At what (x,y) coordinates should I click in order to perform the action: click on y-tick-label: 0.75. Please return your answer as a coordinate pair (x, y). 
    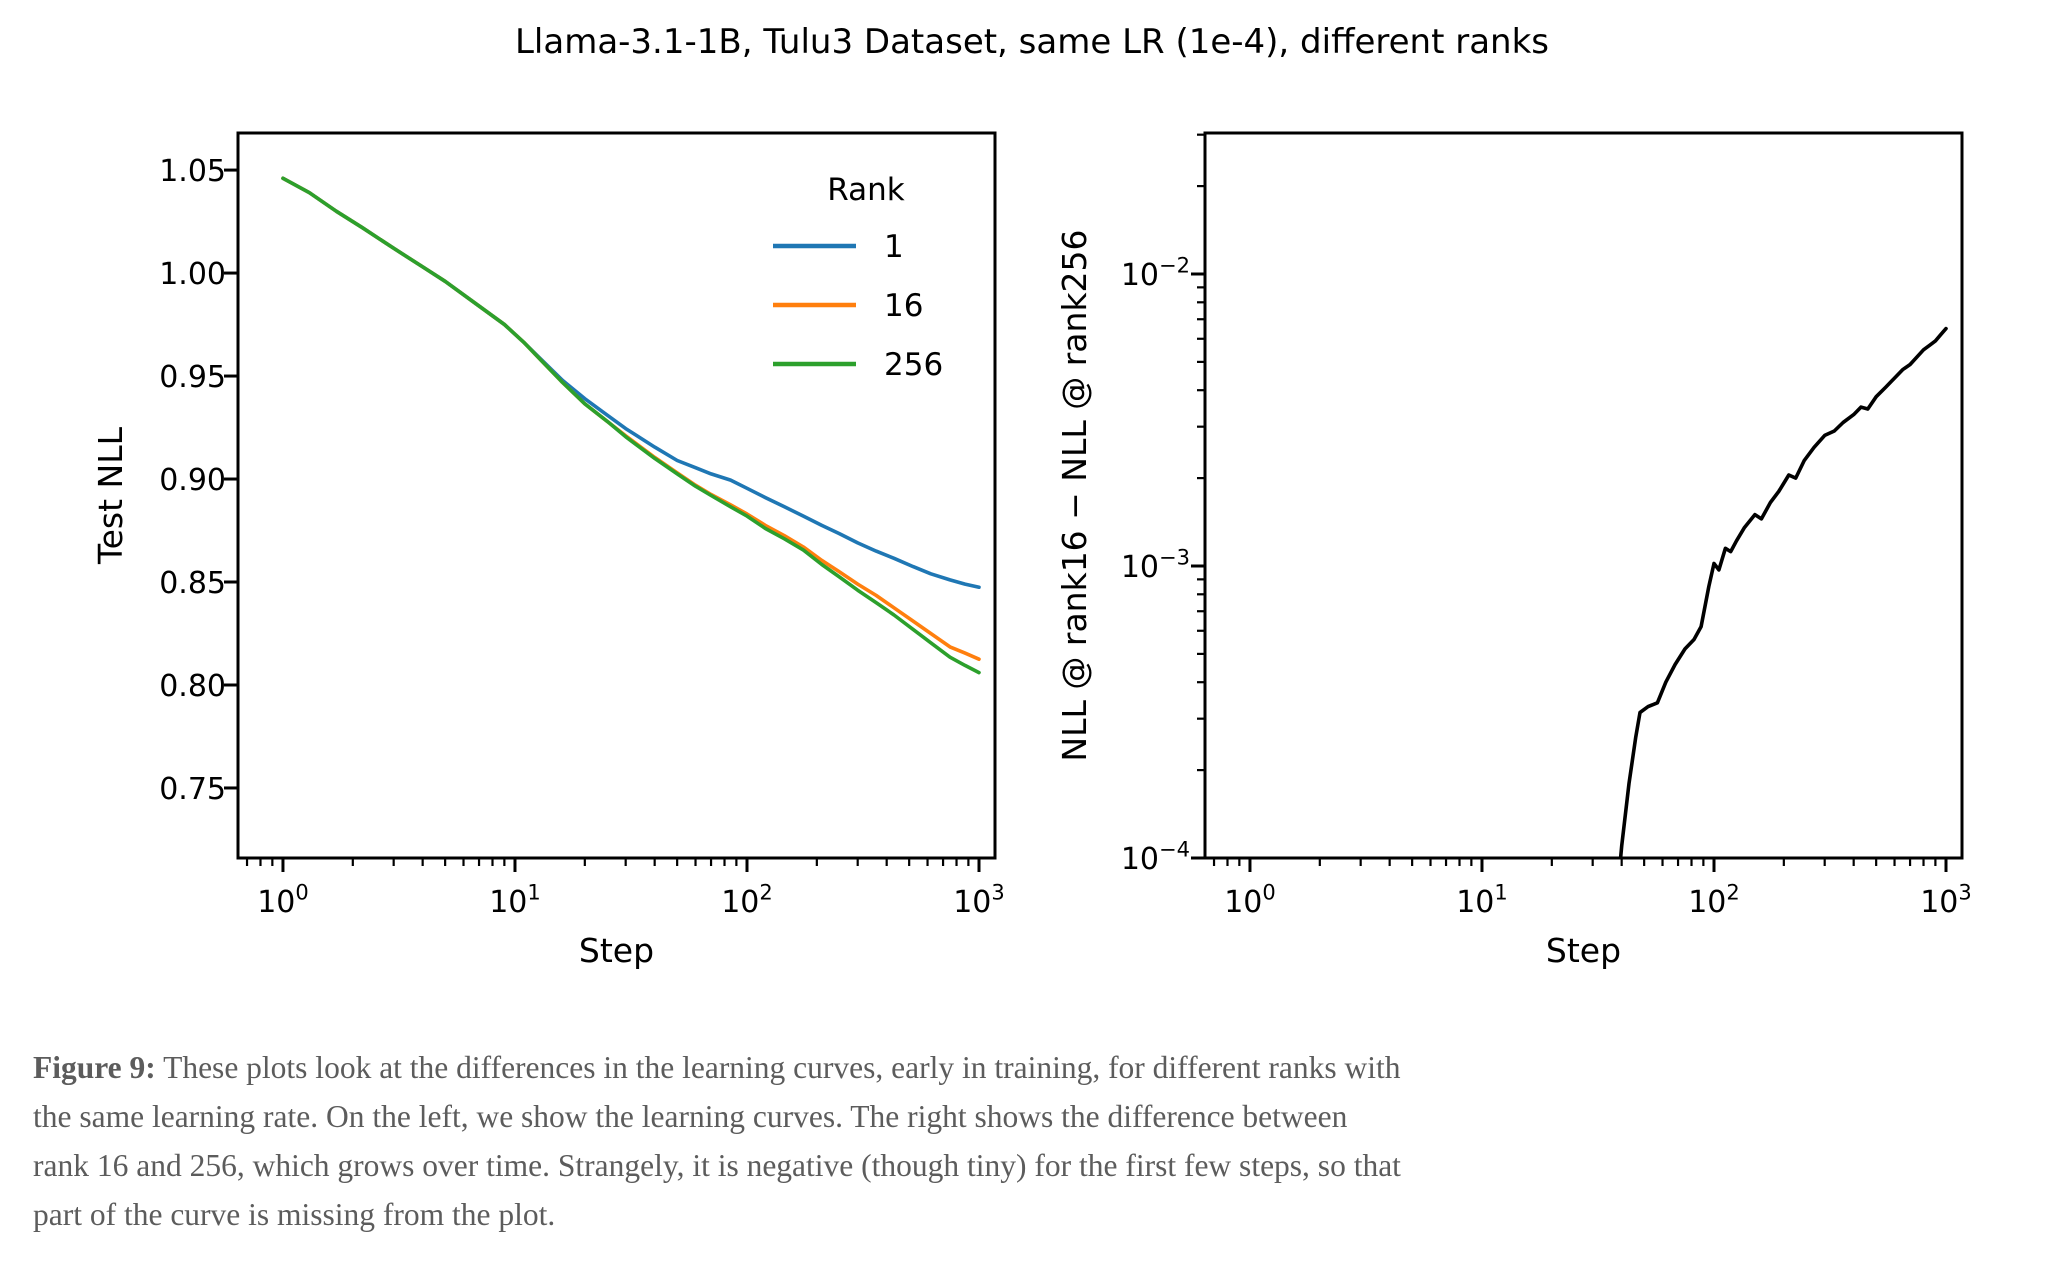
    Looking at the image, I should click on (192, 789).